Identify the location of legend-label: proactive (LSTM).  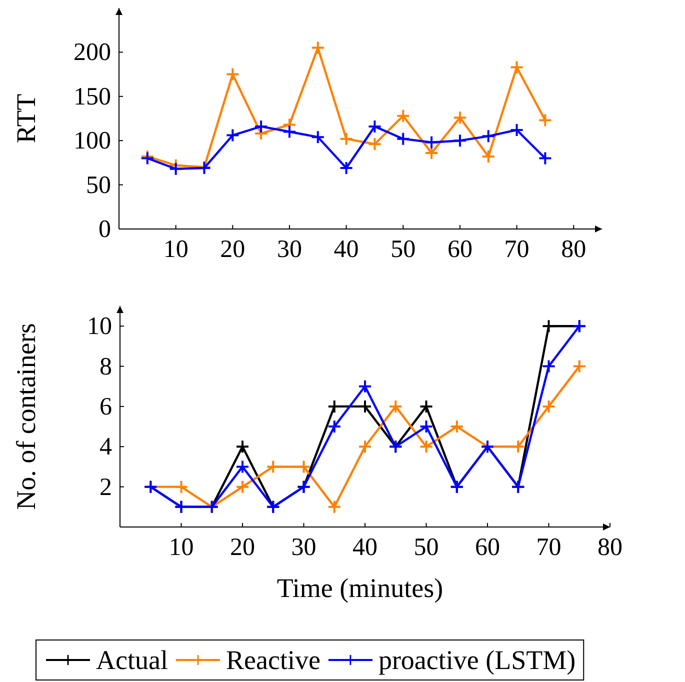
(477, 660).